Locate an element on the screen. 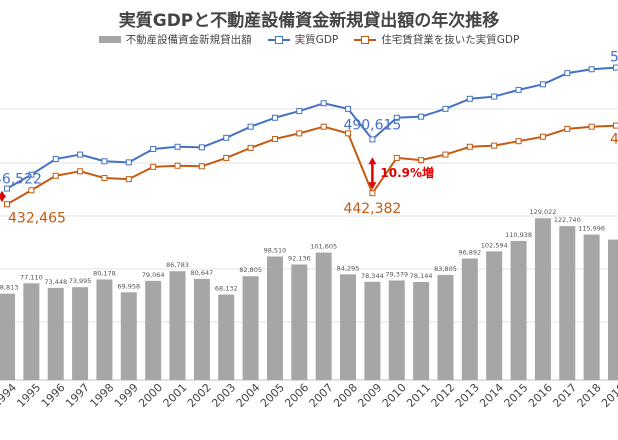 This screenshot has width=618, height=440. legend-item-loans: 不動産設備資金新規貸出額 is located at coordinates (175, 39).